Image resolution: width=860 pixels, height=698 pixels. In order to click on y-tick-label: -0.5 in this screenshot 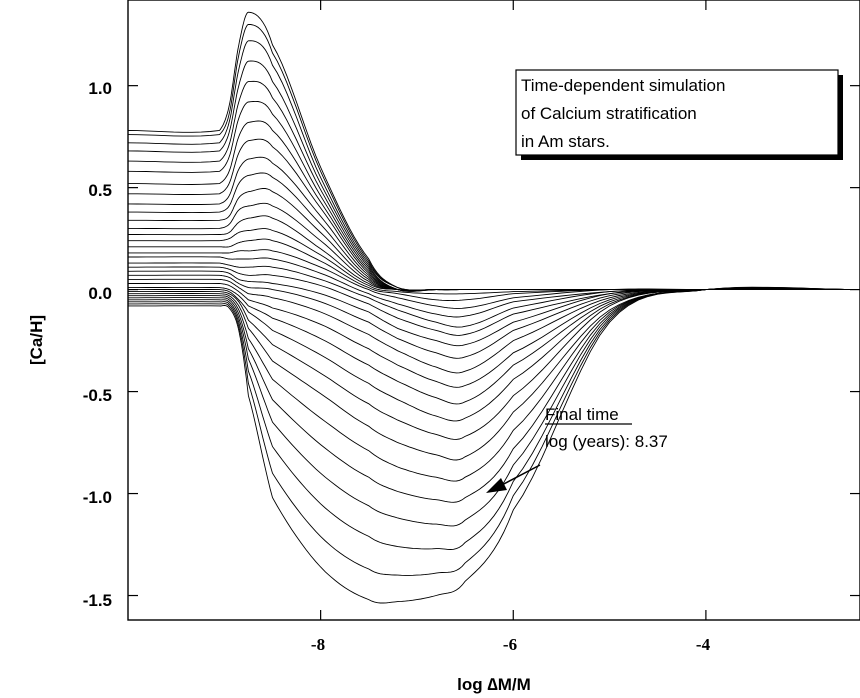, I will do `click(97, 395)`.